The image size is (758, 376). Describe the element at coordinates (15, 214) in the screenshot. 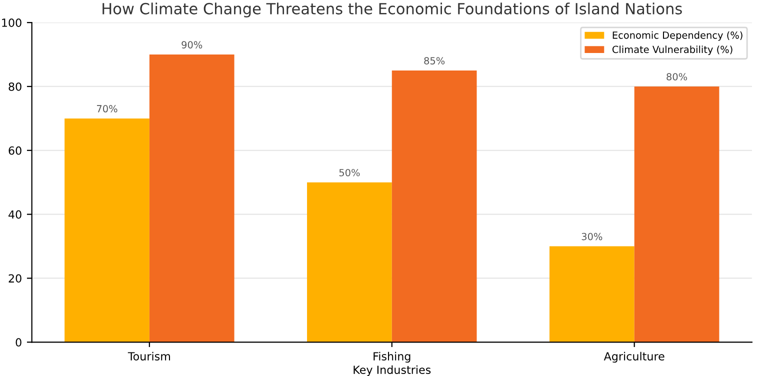

I see `y-tick-label: 40` at that location.